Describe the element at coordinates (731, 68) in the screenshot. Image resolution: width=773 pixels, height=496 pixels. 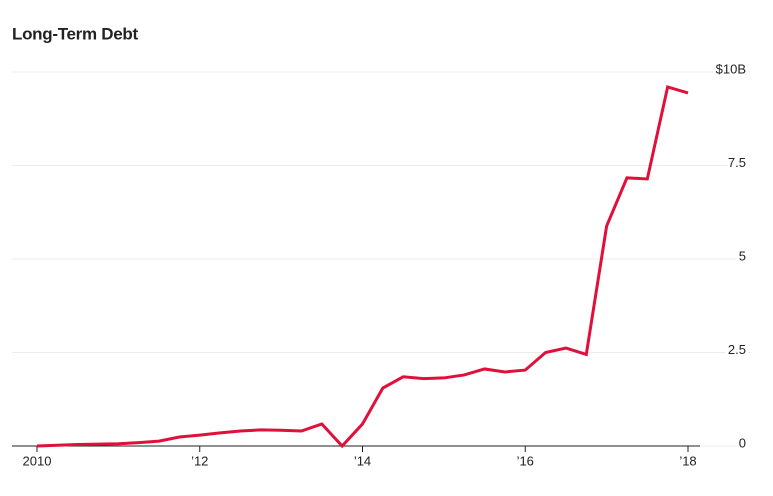
I see `y-tick-label: $10B` at that location.